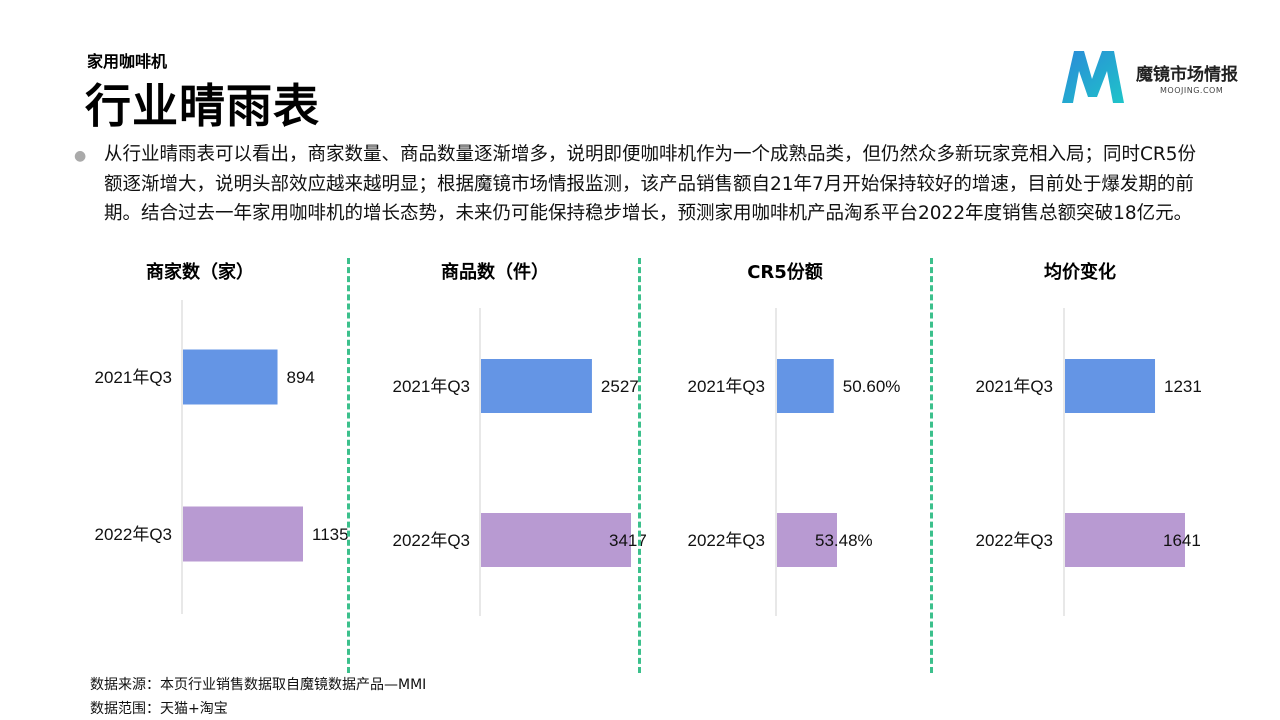 Image resolution: width=1280 pixels, height=720 pixels. Describe the element at coordinates (785, 272) in the screenshot. I see `chart-title: CR5份额` at that location.